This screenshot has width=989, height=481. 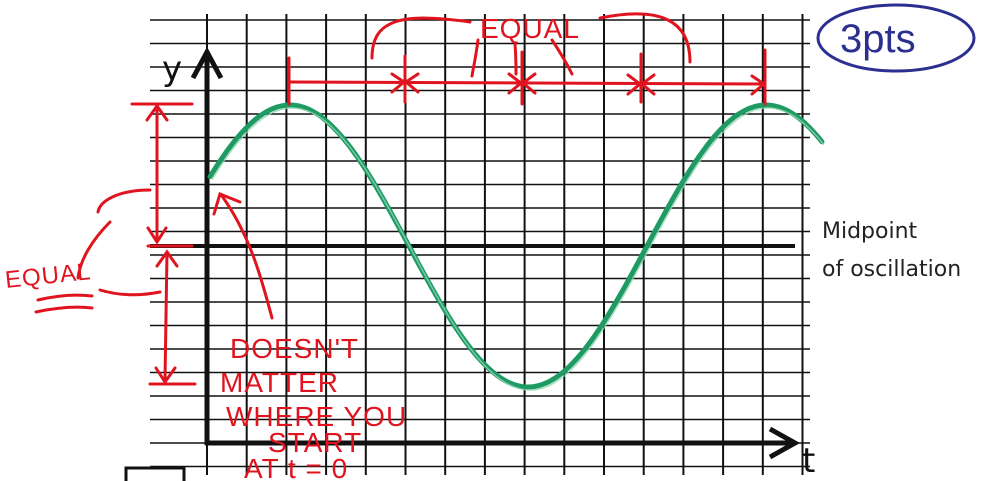 I want to click on midpoint-label-line2: of oscillation, so click(x=891, y=269).